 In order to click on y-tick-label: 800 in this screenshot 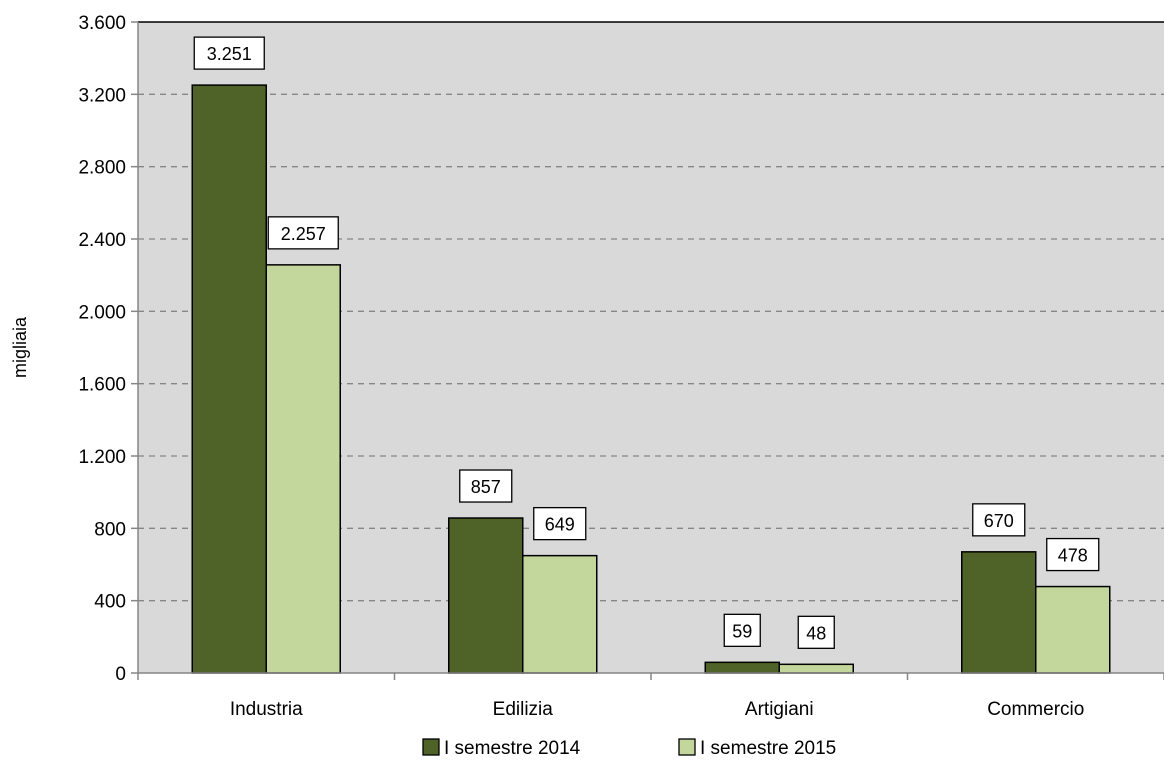, I will do `click(110, 529)`.